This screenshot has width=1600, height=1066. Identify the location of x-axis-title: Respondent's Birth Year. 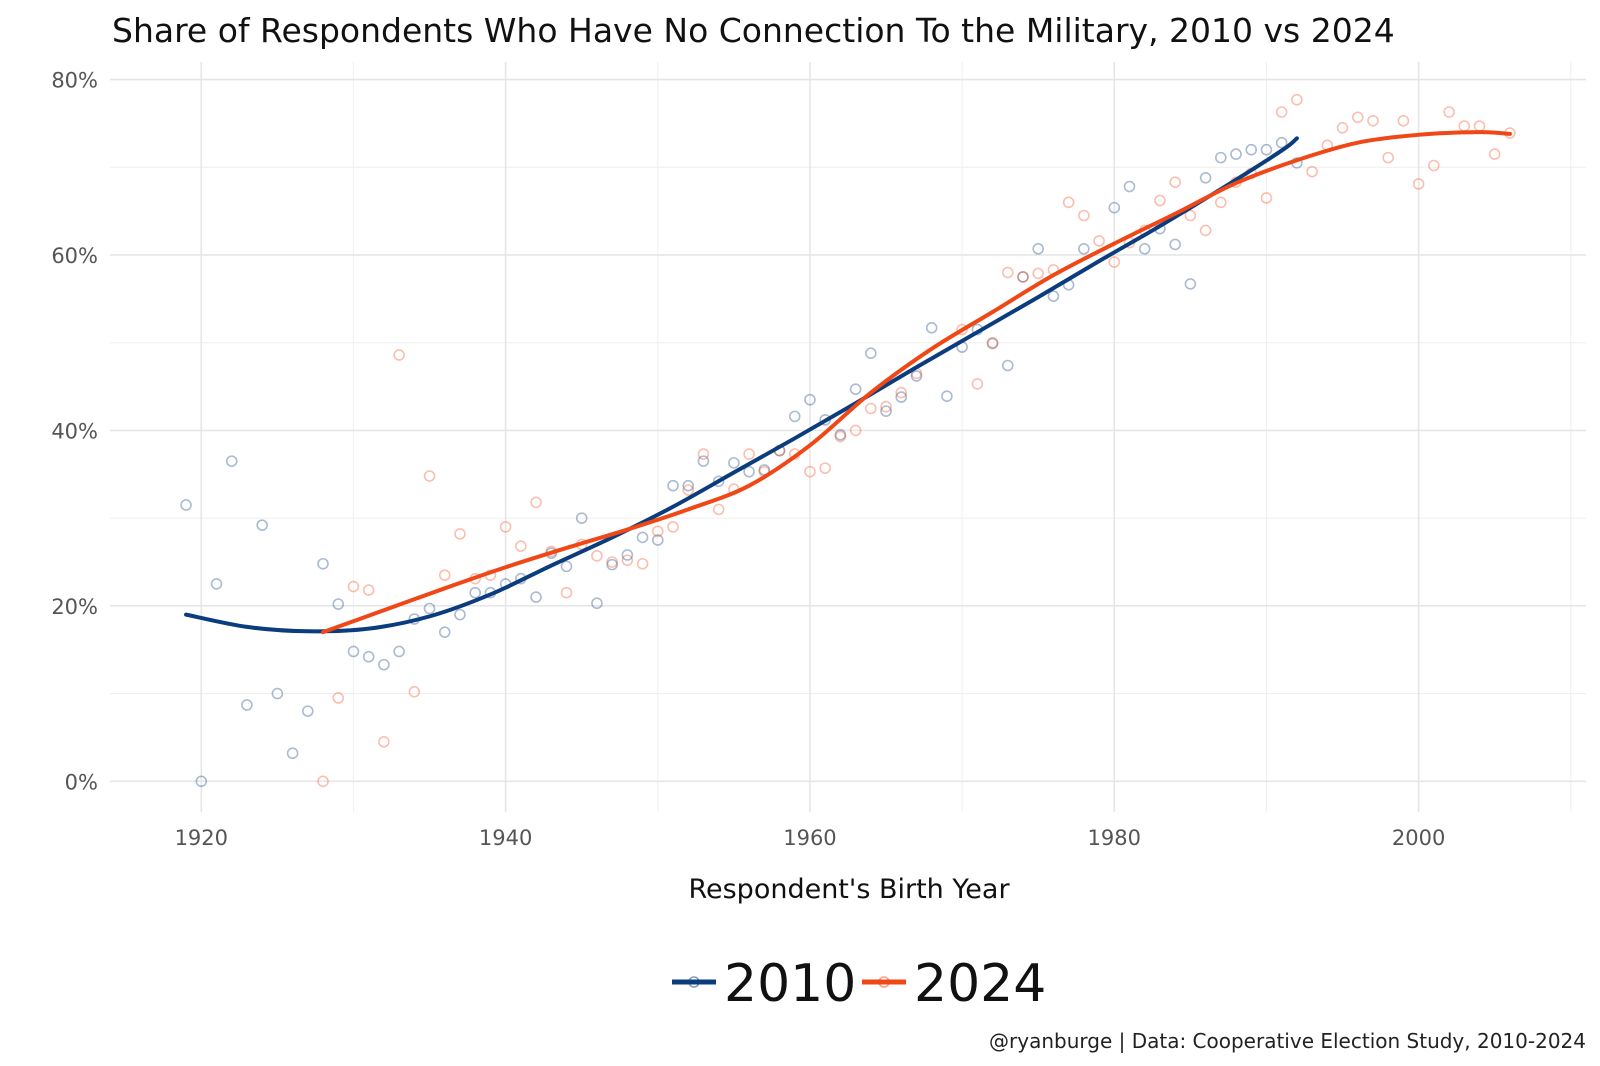
(849, 889).